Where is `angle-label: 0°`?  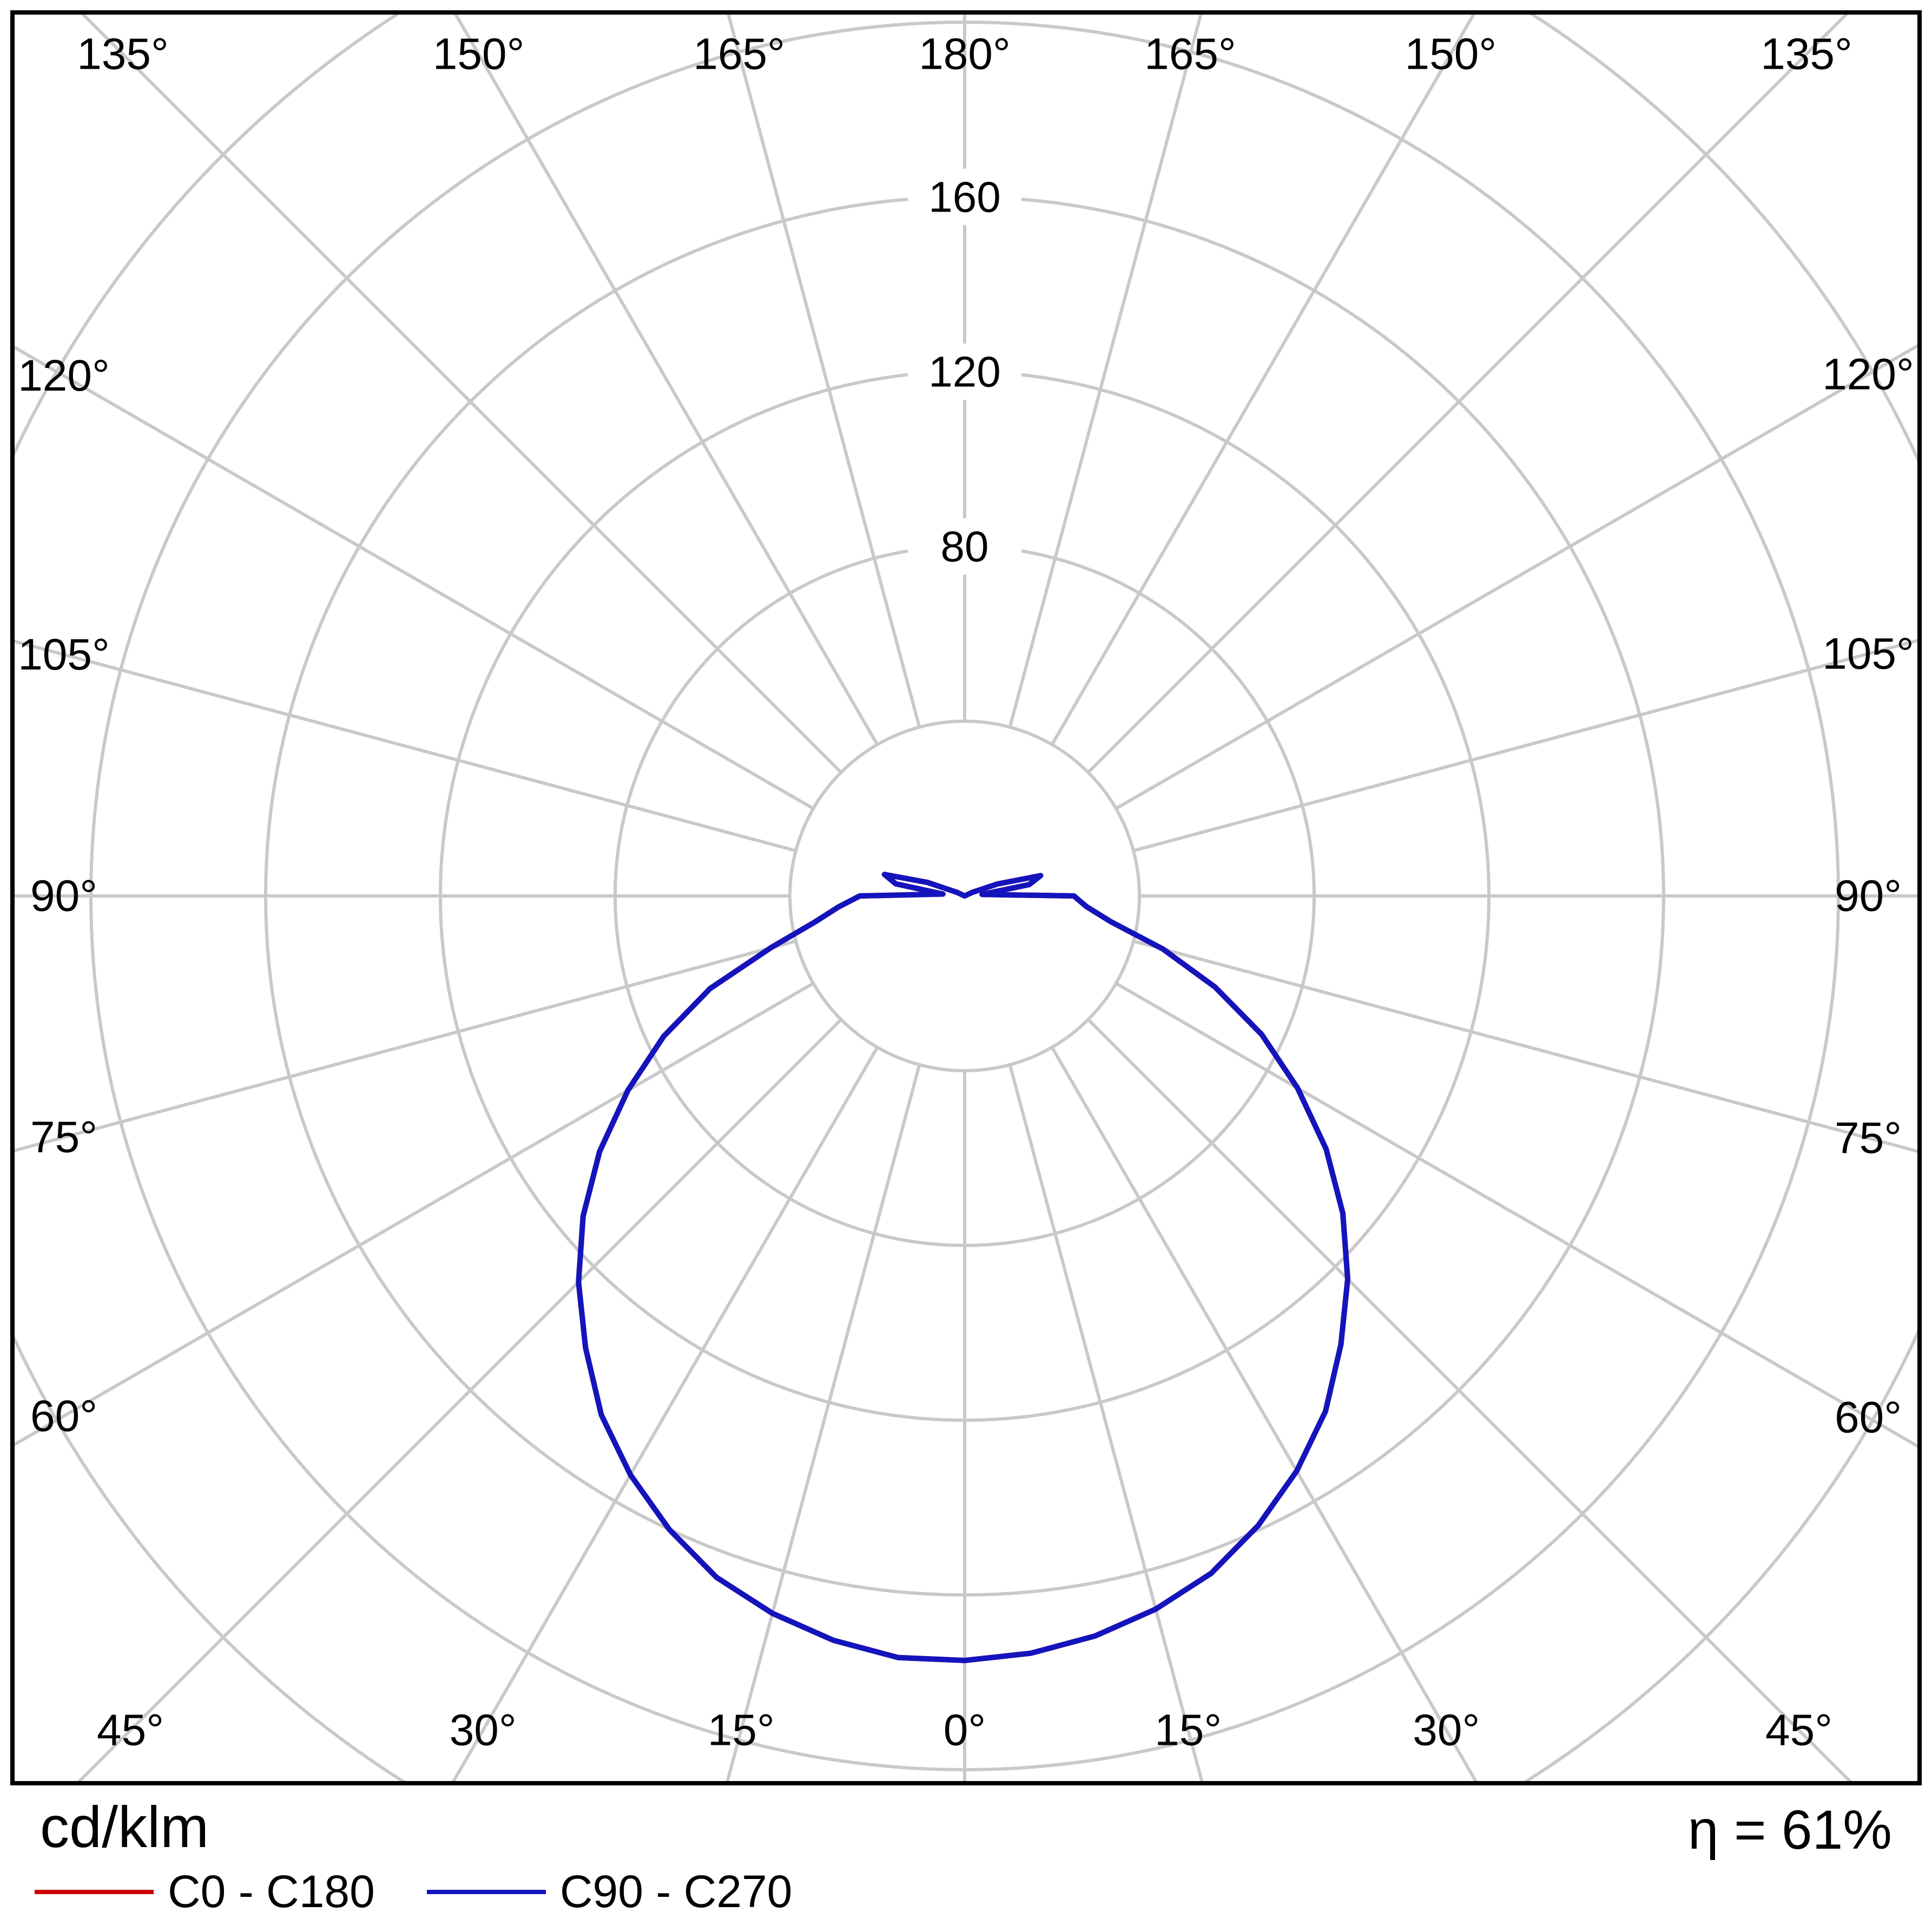 angle-label: 0° is located at coordinates (965, 1730).